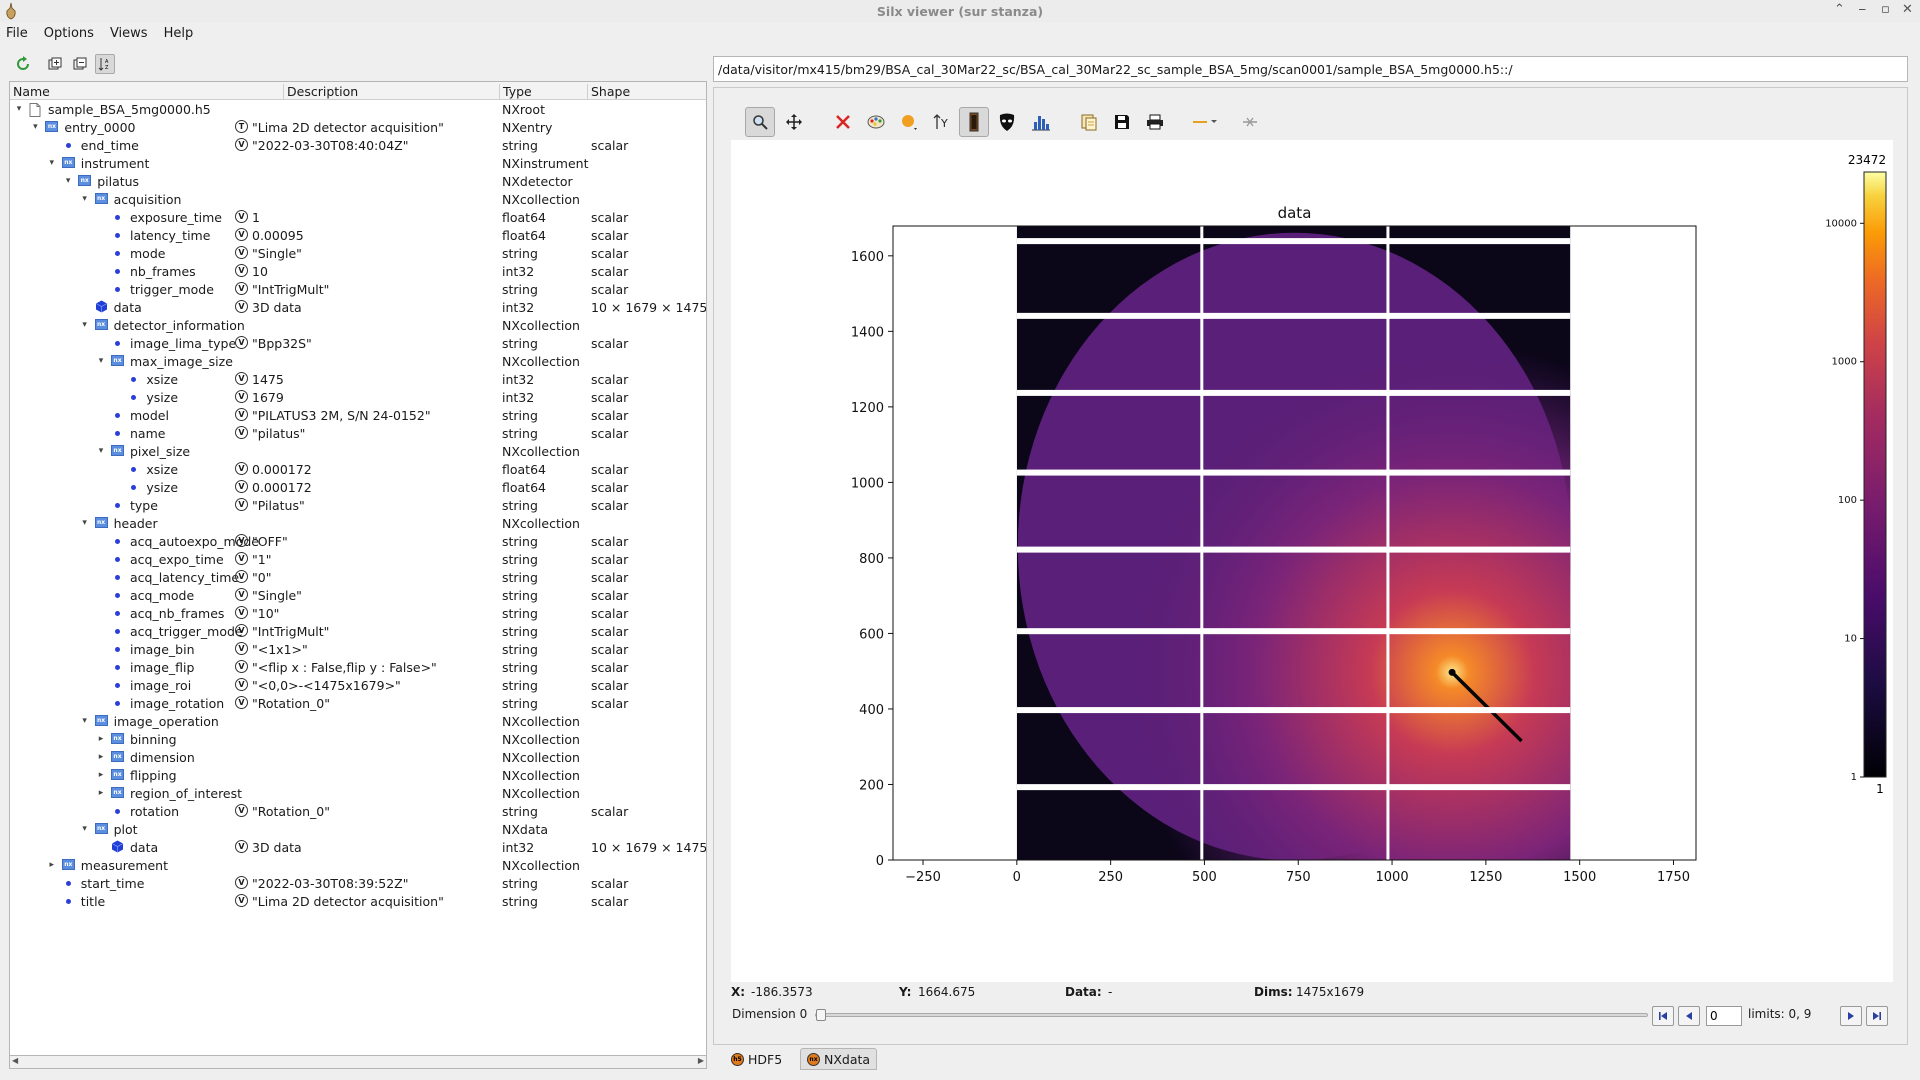 The width and height of the screenshot is (1920, 1080). I want to click on tab-nxdata: nx NXdata, so click(839, 1059).